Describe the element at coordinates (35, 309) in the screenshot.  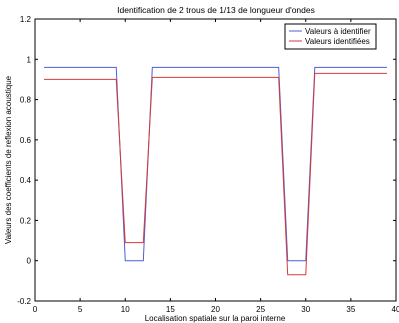
I see `x-tick-label: 0` at that location.